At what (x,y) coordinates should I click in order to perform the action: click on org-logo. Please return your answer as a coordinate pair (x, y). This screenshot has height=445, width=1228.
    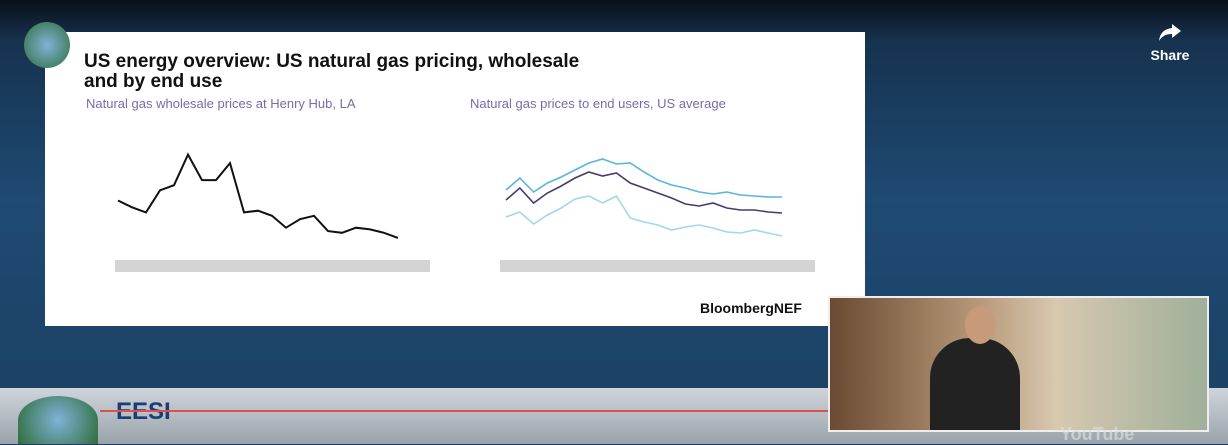
    Looking at the image, I should click on (58, 420).